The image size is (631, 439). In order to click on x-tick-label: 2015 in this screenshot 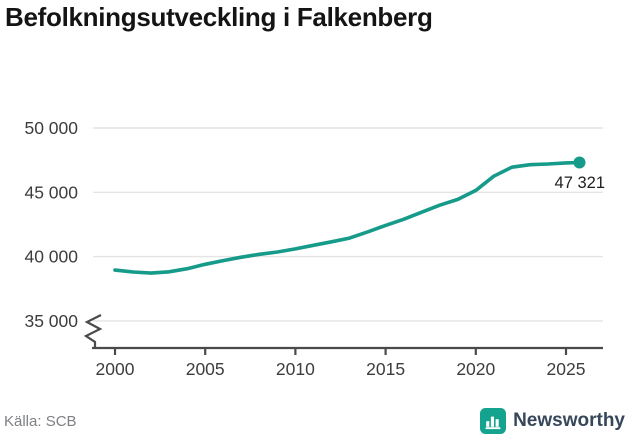, I will do `click(385, 369)`.